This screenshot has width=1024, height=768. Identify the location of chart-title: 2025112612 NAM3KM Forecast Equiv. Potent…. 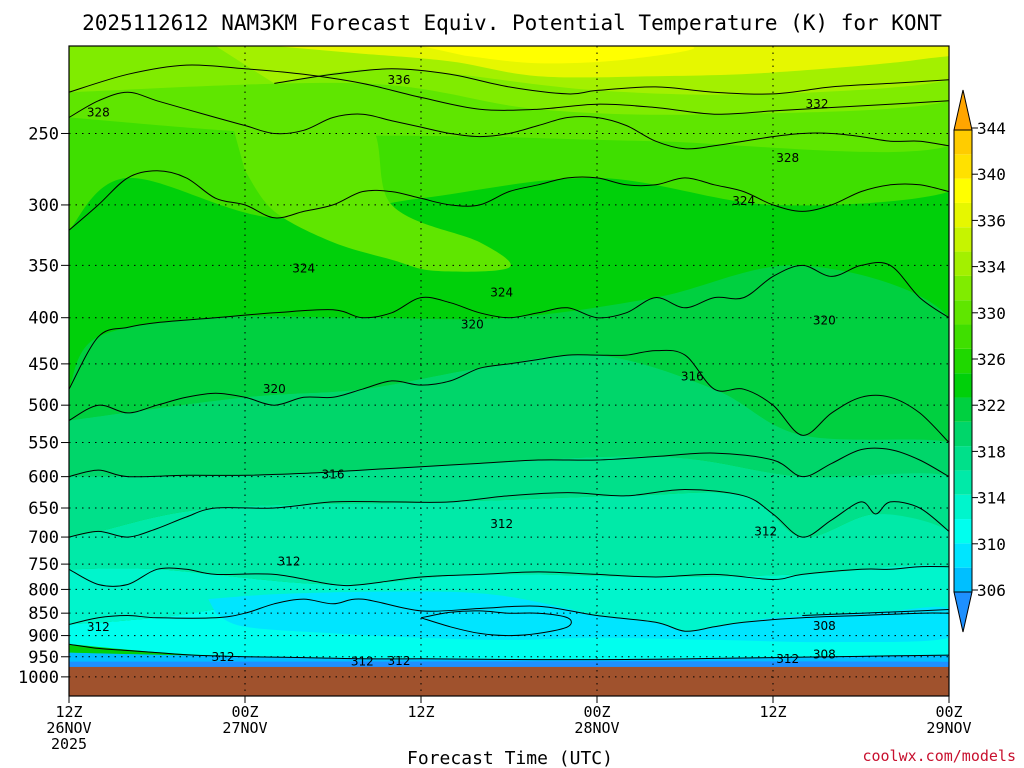
(512, 23).